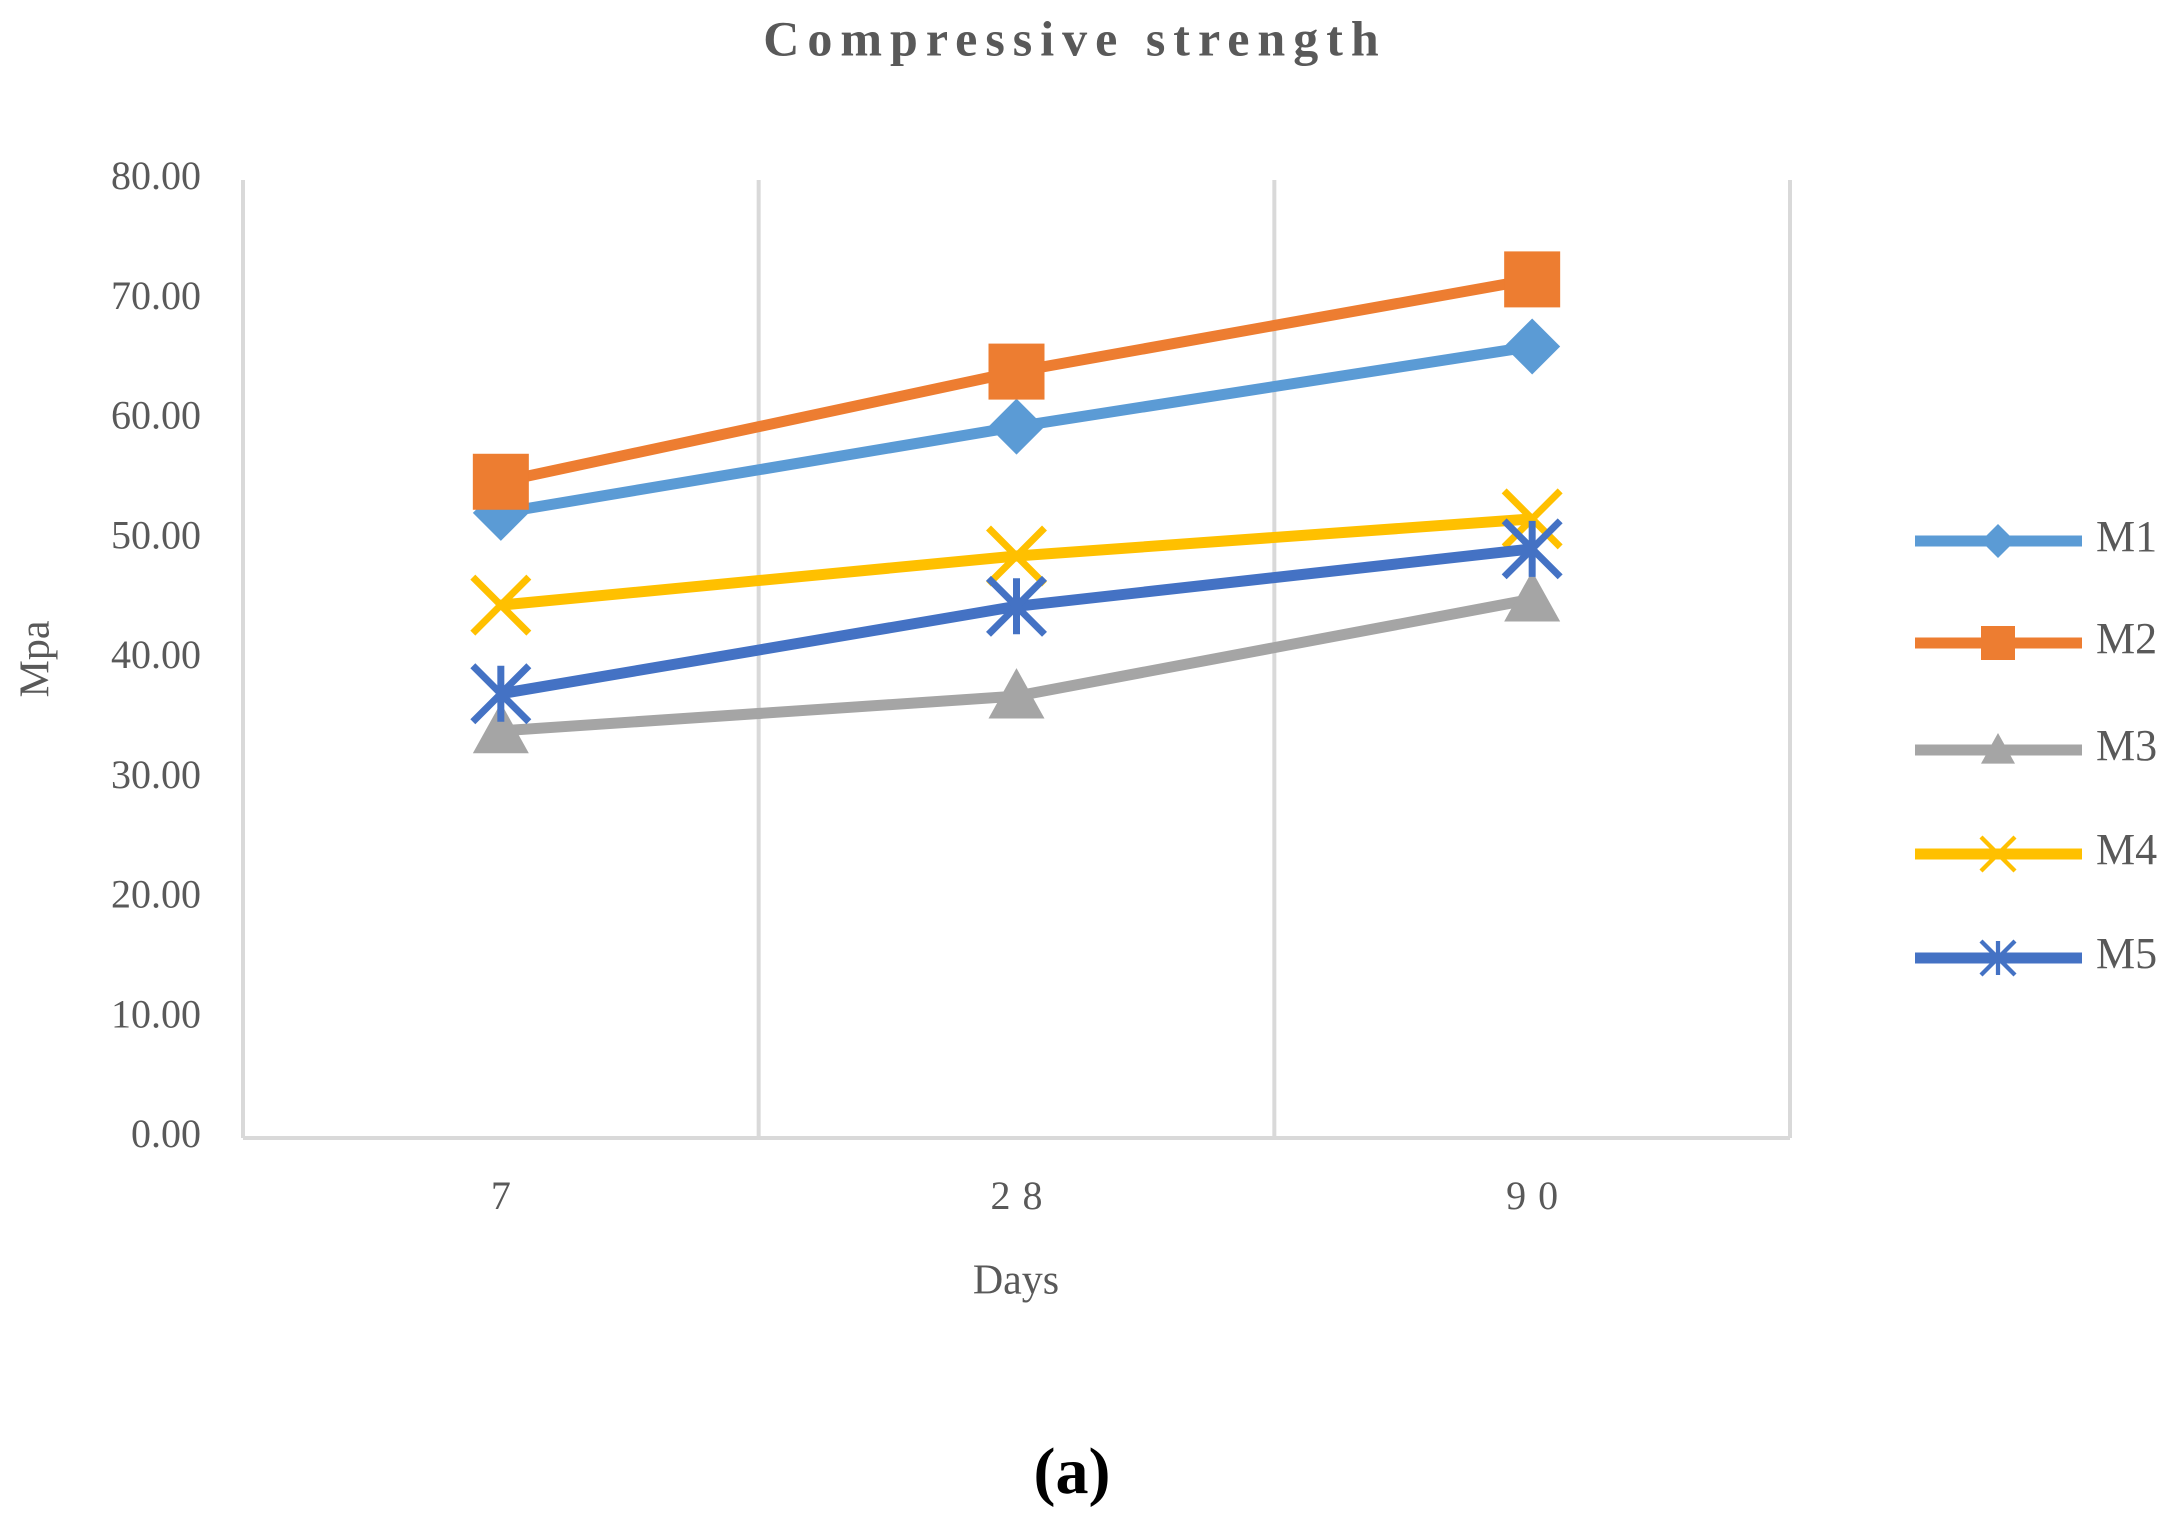 The width and height of the screenshot is (2176, 1534). Describe the element at coordinates (507, 1195) in the screenshot. I see `x-tick-label: 7` at that location.